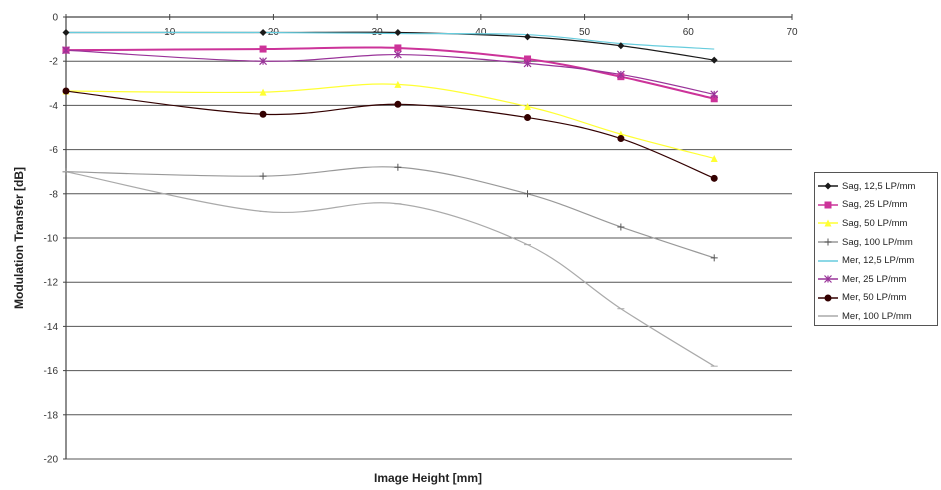  Describe the element at coordinates (53, 62) in the screenshot. I see `y-tick-label: -2` at that location.